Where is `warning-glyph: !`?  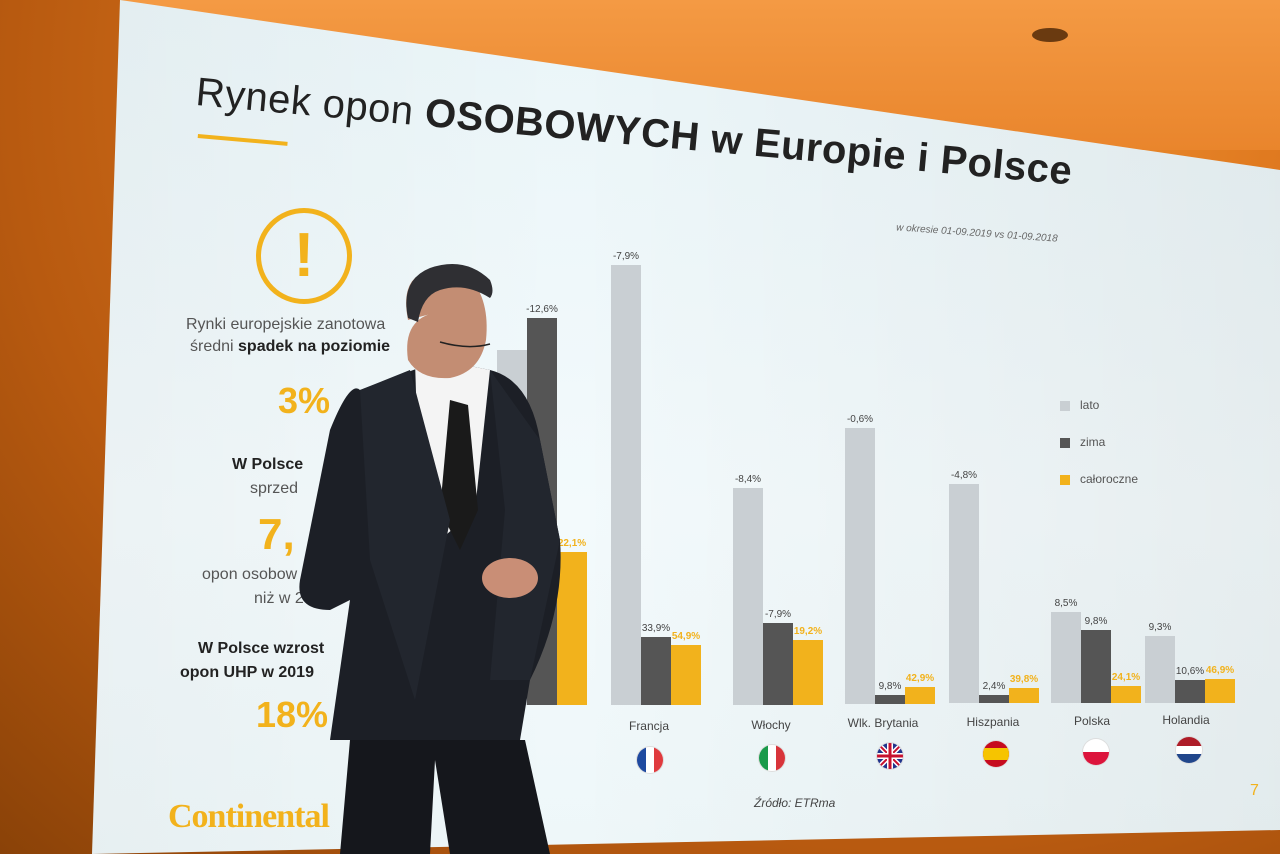 warning-glyph: ! is located at coordinates (304, 255).